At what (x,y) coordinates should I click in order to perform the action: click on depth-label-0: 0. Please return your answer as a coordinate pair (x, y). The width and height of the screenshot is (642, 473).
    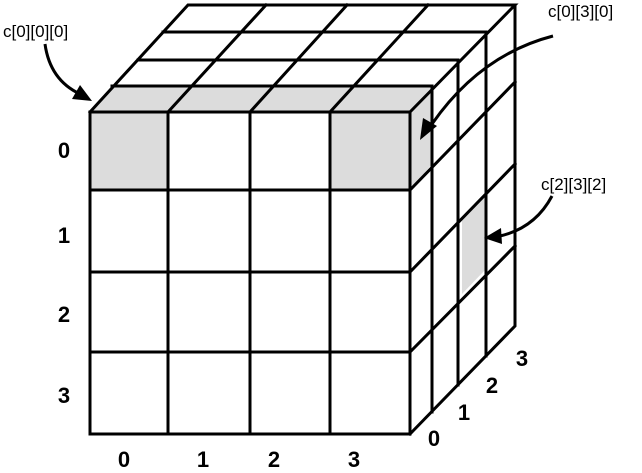
    Looking at the image, I should click on (434, 438).